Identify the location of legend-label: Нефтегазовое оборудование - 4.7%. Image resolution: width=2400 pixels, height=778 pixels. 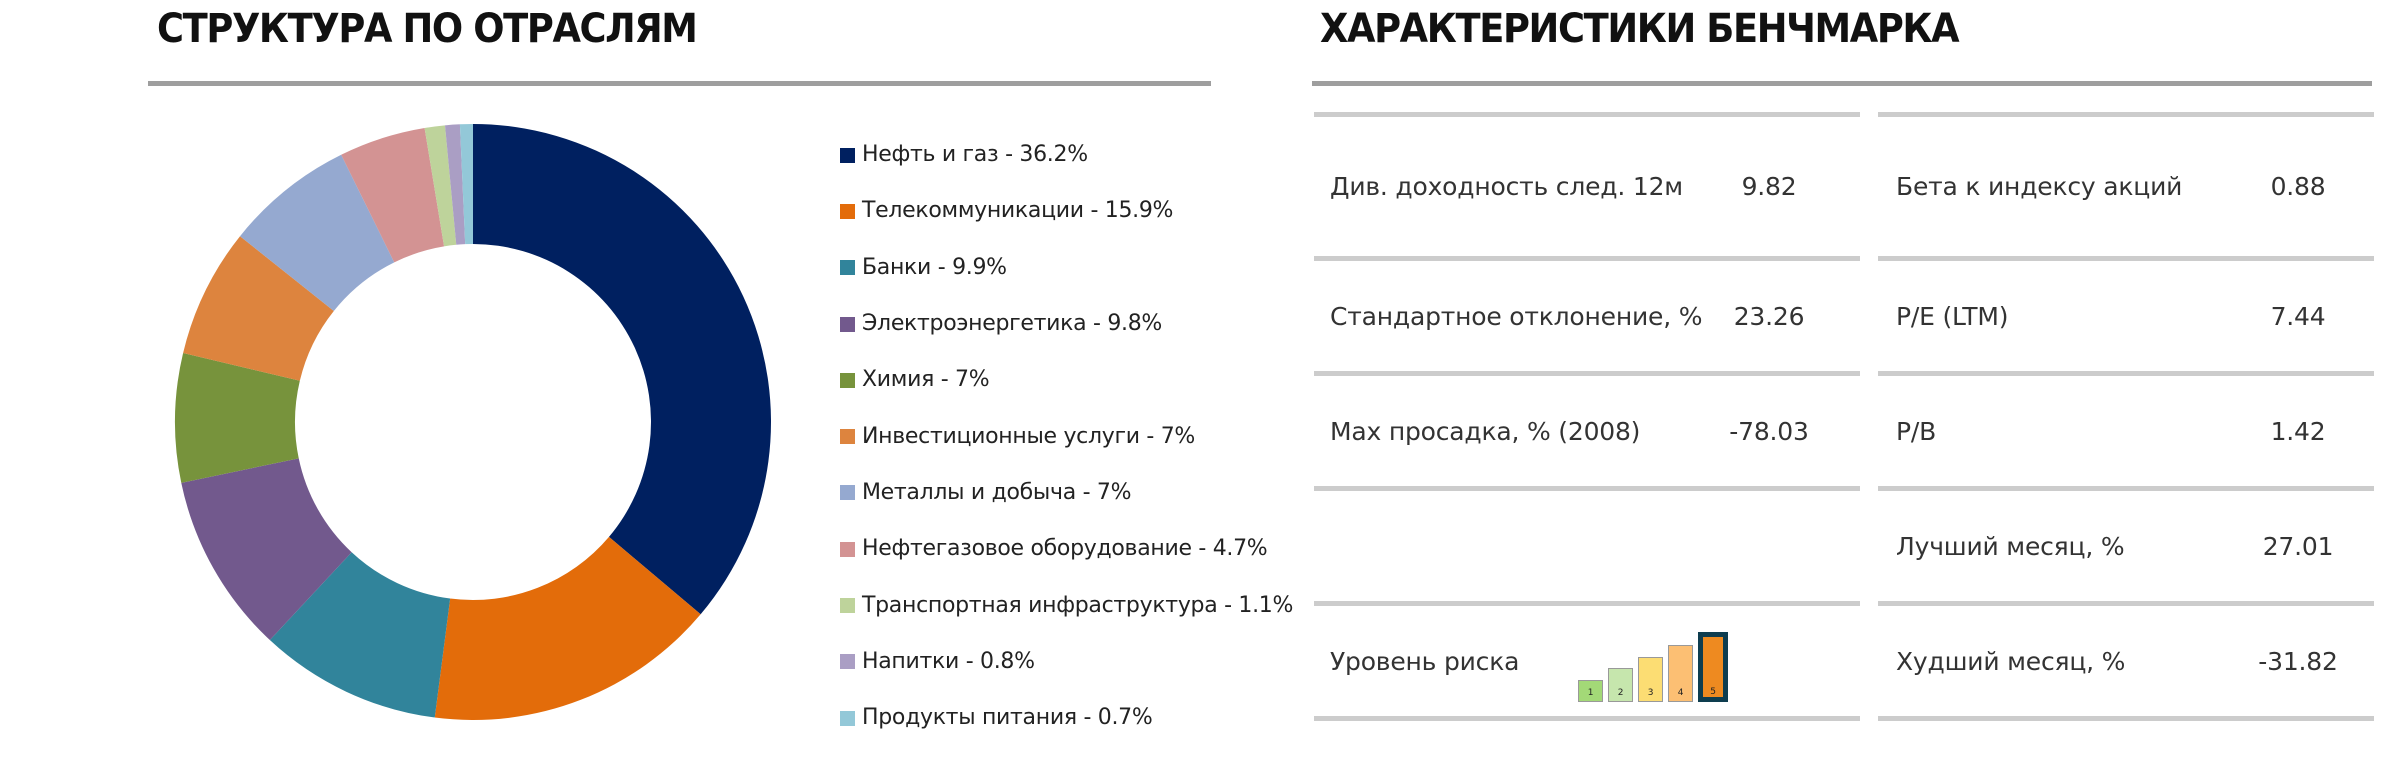
(1065, 549).